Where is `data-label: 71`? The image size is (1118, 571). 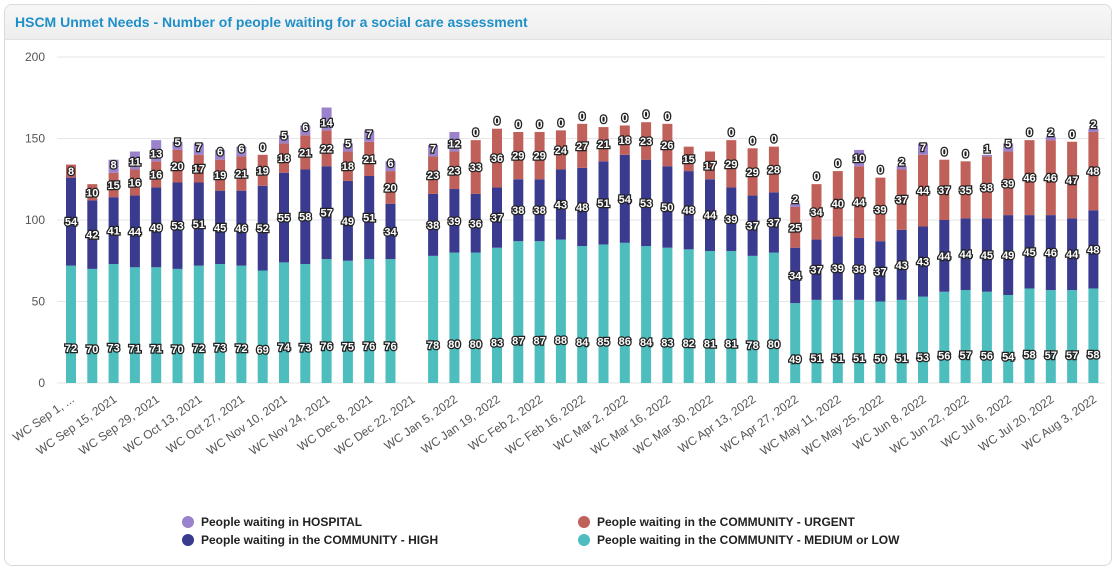 data-label: 71 is located at coordinates (156, 349).